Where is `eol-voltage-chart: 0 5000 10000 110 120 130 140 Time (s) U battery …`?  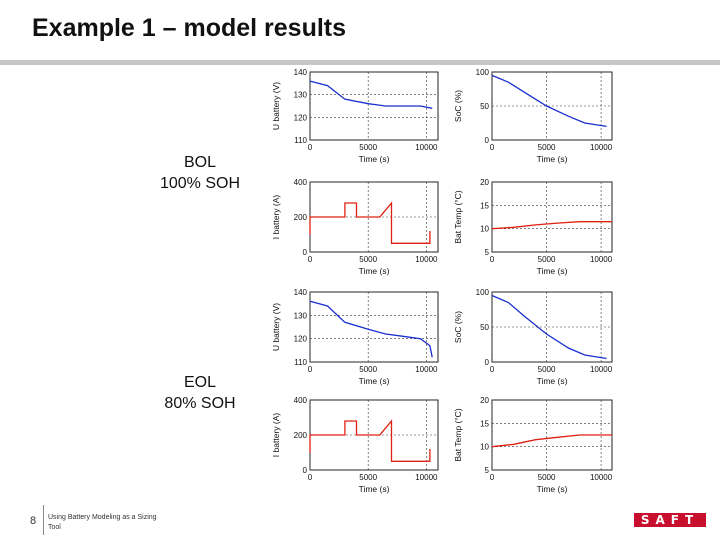
eol-voltage-chart: 0 5000 10000 110 120 130 140 Time (s) U battery … is located at coordinates (360, 337).